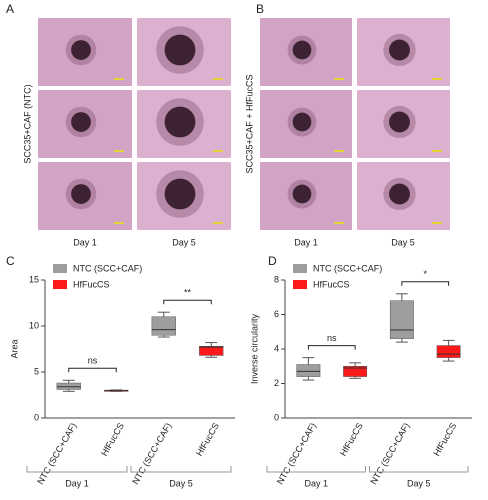 This screenshot has width=488, height=500. What do you see at coordinates (425, 274) in the screenshot?
I see `significance-label: *` at bounding box center [425, 274].